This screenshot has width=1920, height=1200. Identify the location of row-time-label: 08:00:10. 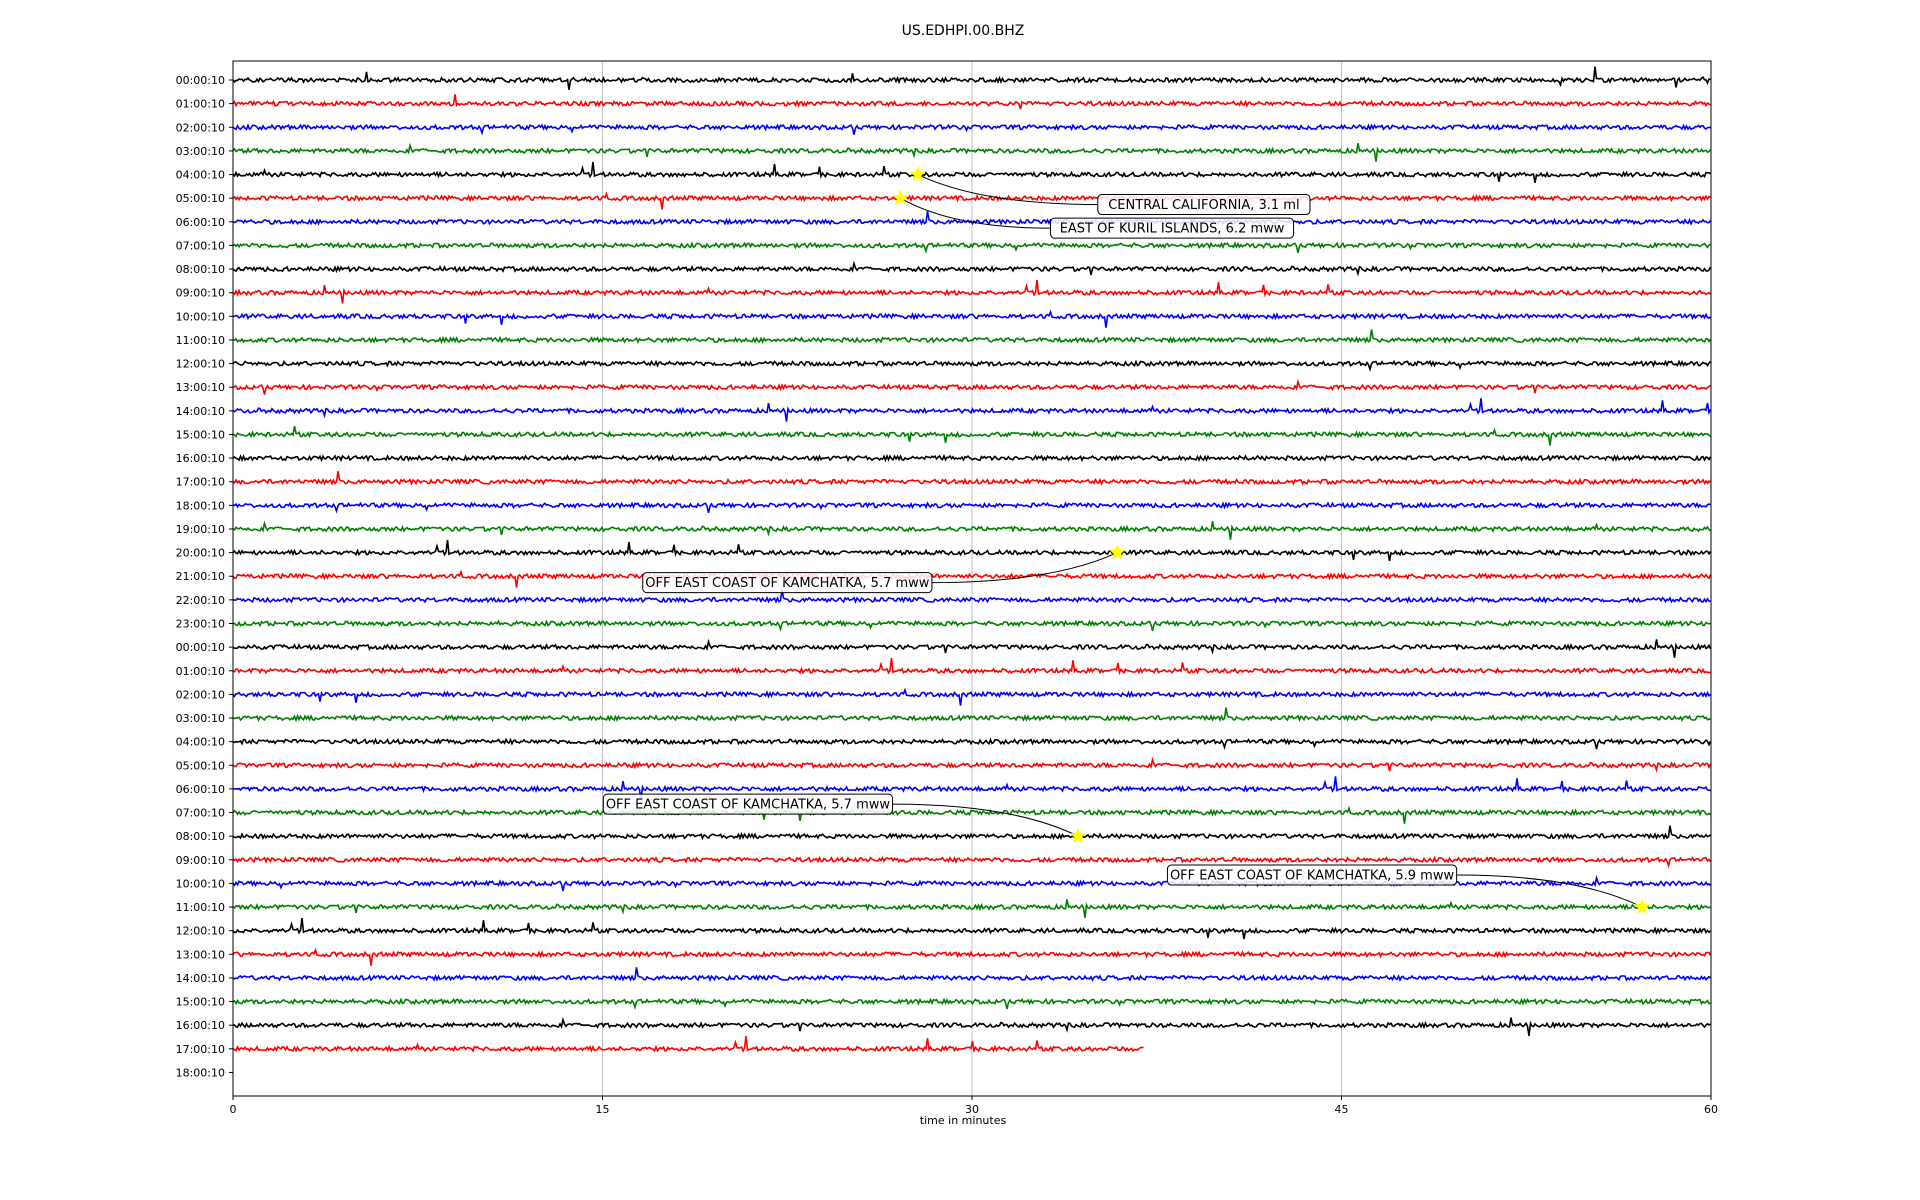
(200, 269).